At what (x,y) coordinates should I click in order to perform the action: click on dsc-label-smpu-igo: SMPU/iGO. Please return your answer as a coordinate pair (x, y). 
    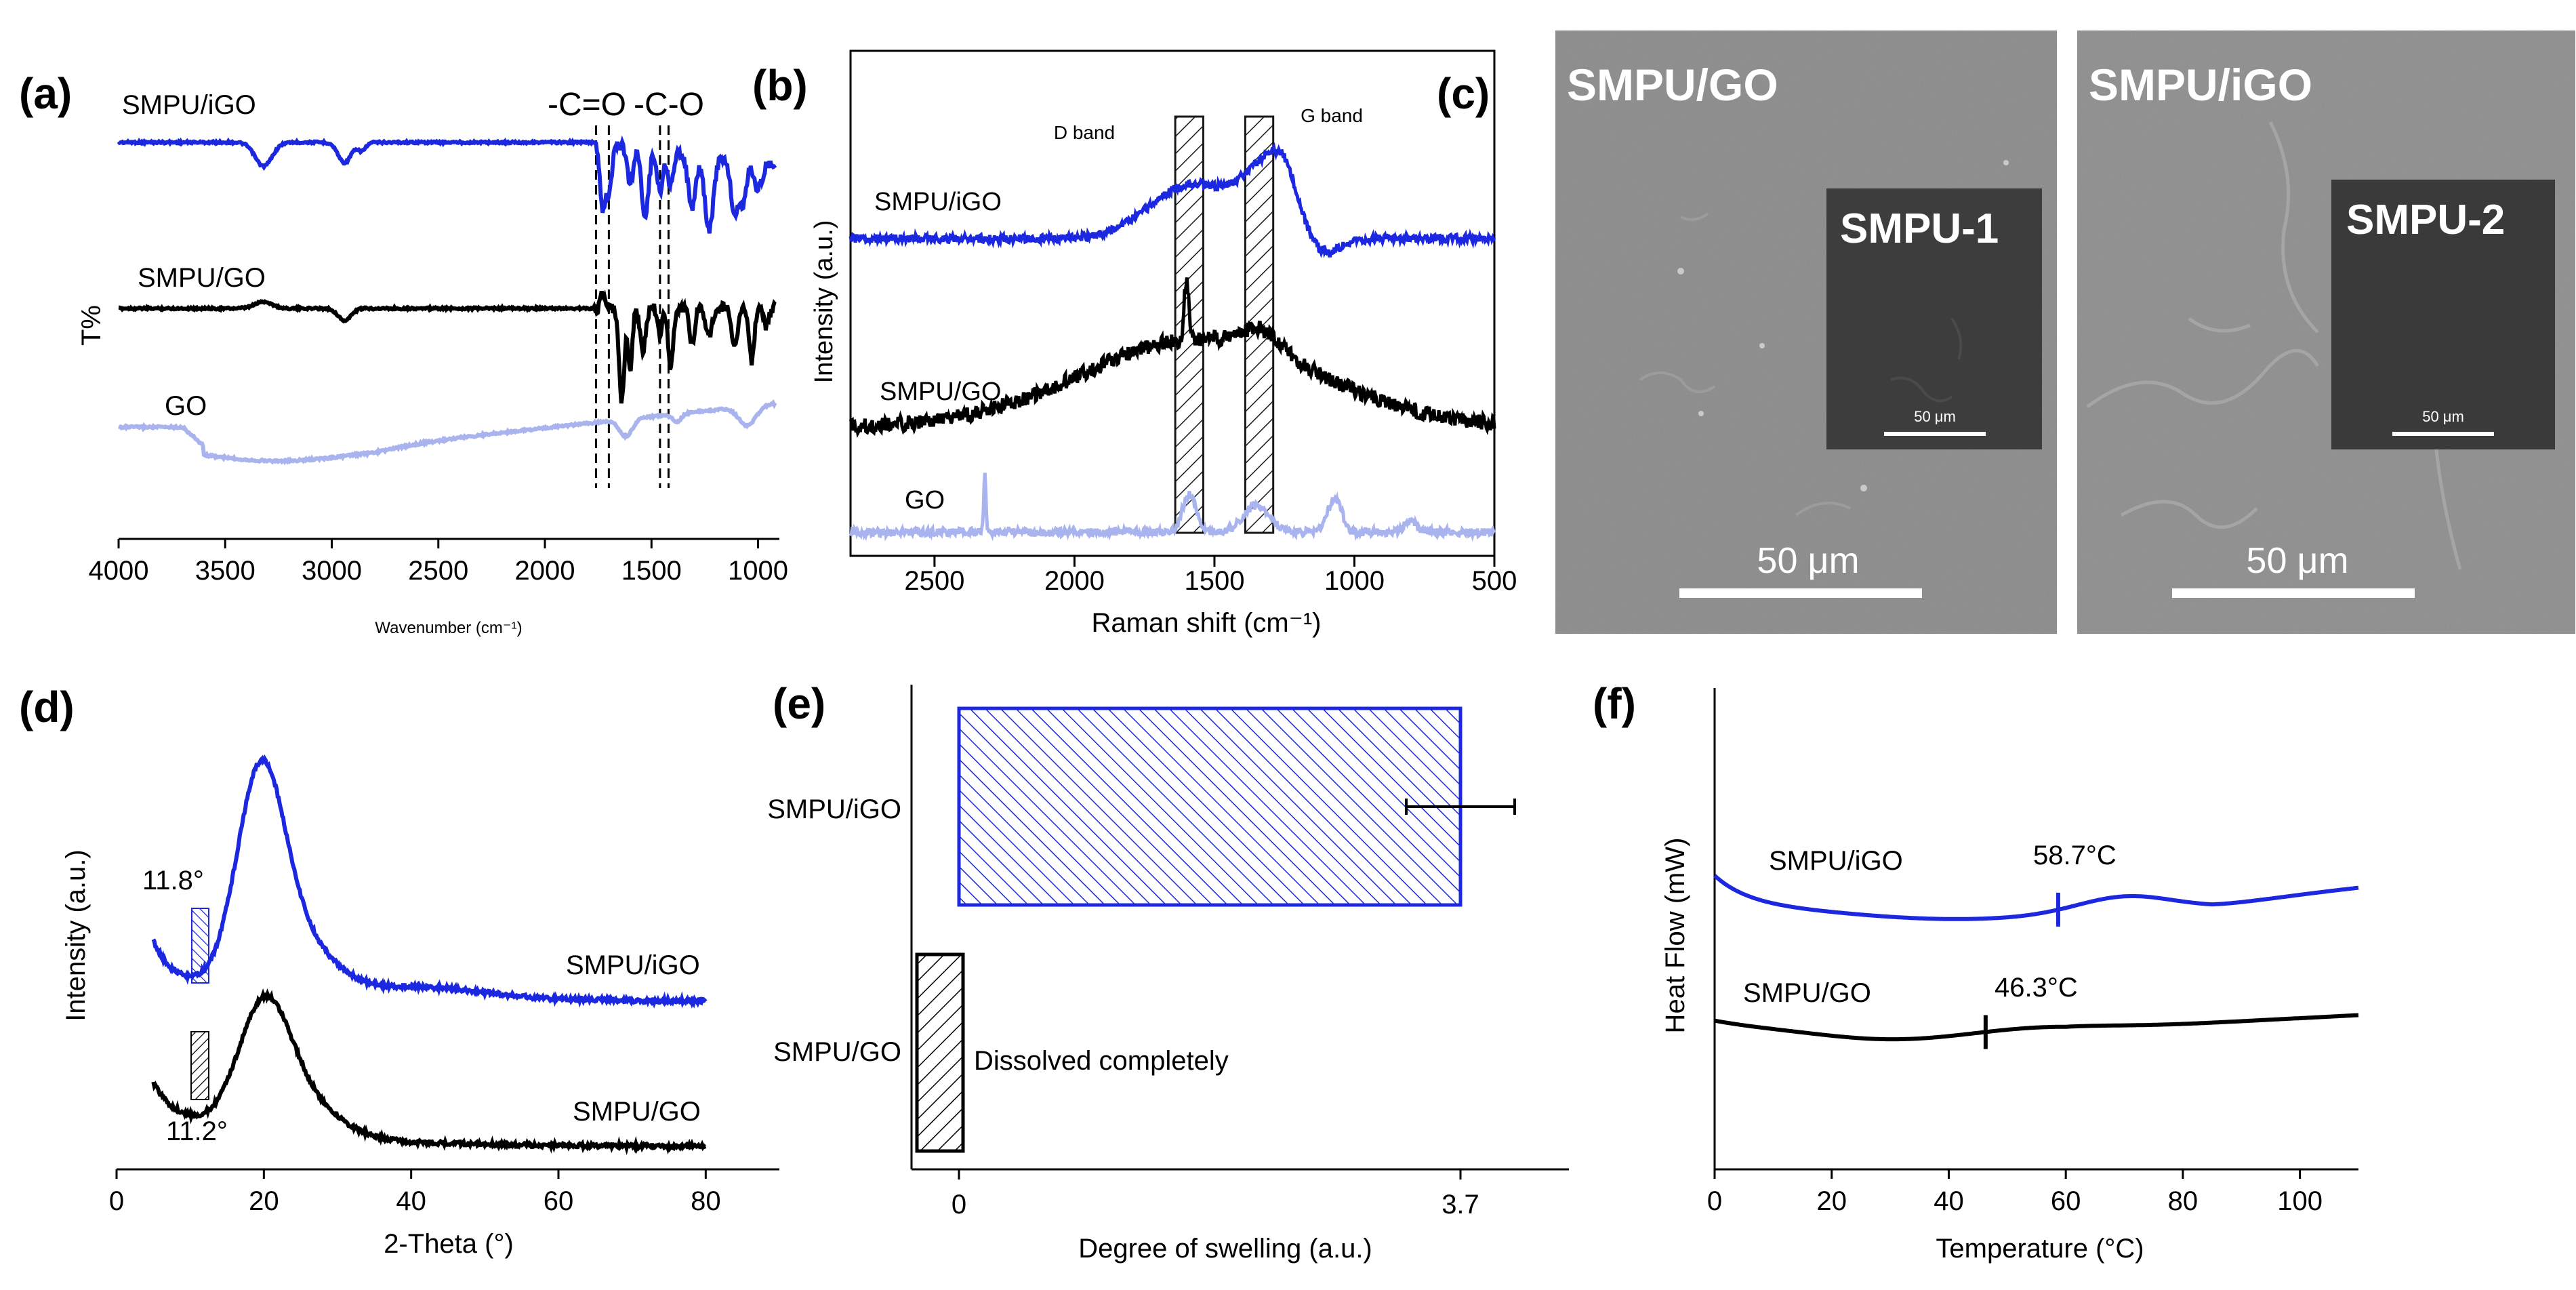
    Looking at the image, I should click on (1836, 861).